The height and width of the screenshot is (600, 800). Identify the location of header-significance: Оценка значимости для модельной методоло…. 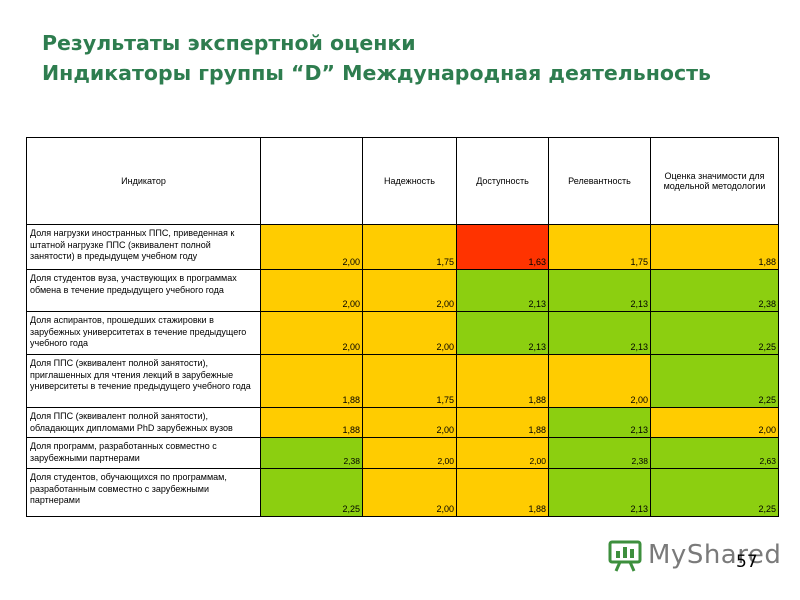
(714, 181).